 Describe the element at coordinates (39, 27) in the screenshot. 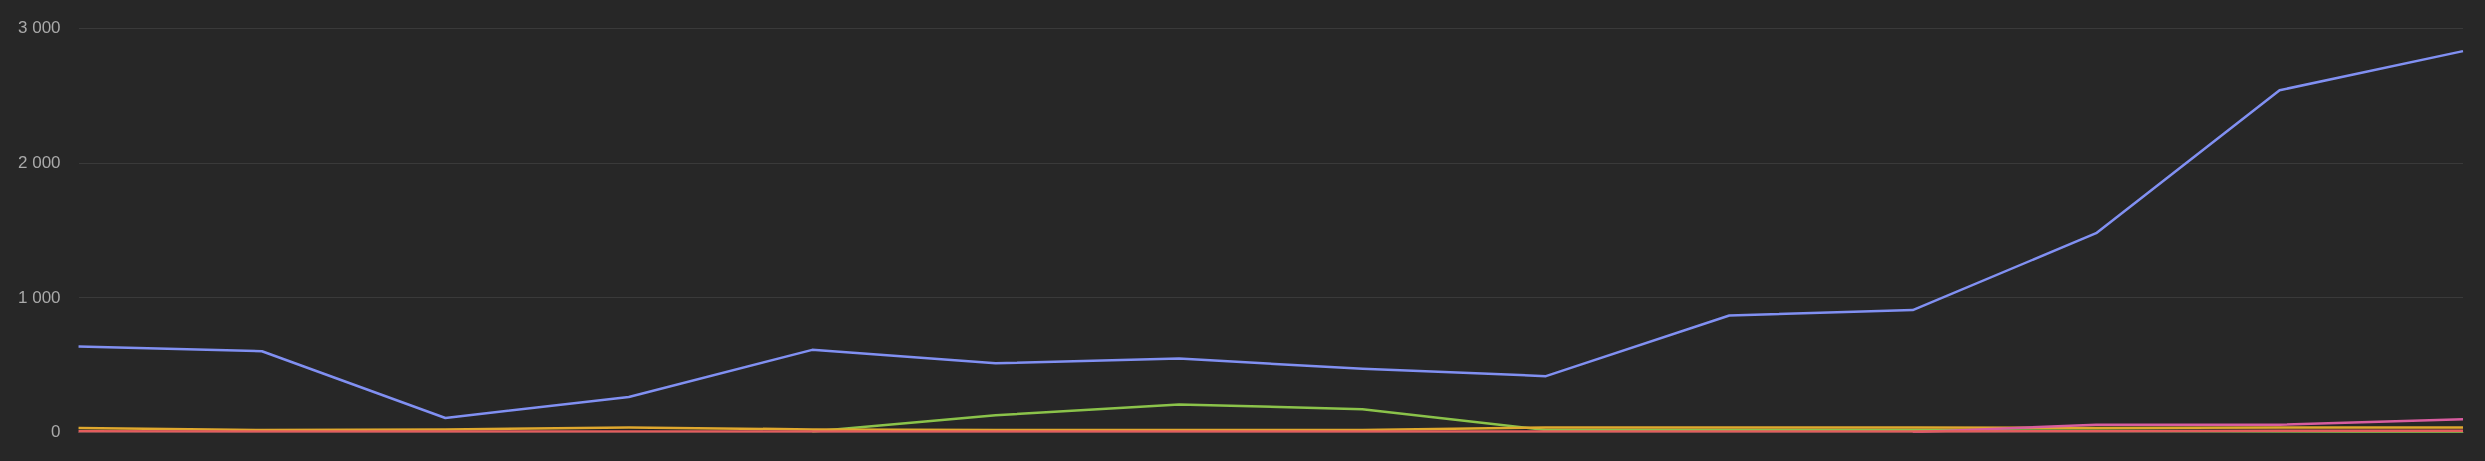

I see `y-tick-label: 3 000` at that location.